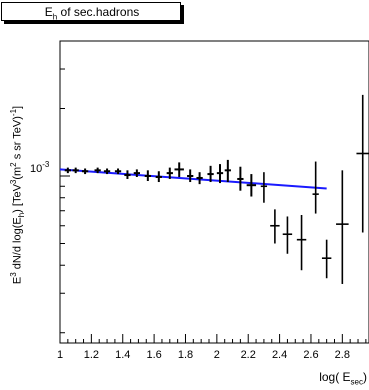 The image size is (369, 390). What do you see at coordinates (65, 187) in the screenshot?
I see `y-axis-ticks` at bounding box center [65, 187].